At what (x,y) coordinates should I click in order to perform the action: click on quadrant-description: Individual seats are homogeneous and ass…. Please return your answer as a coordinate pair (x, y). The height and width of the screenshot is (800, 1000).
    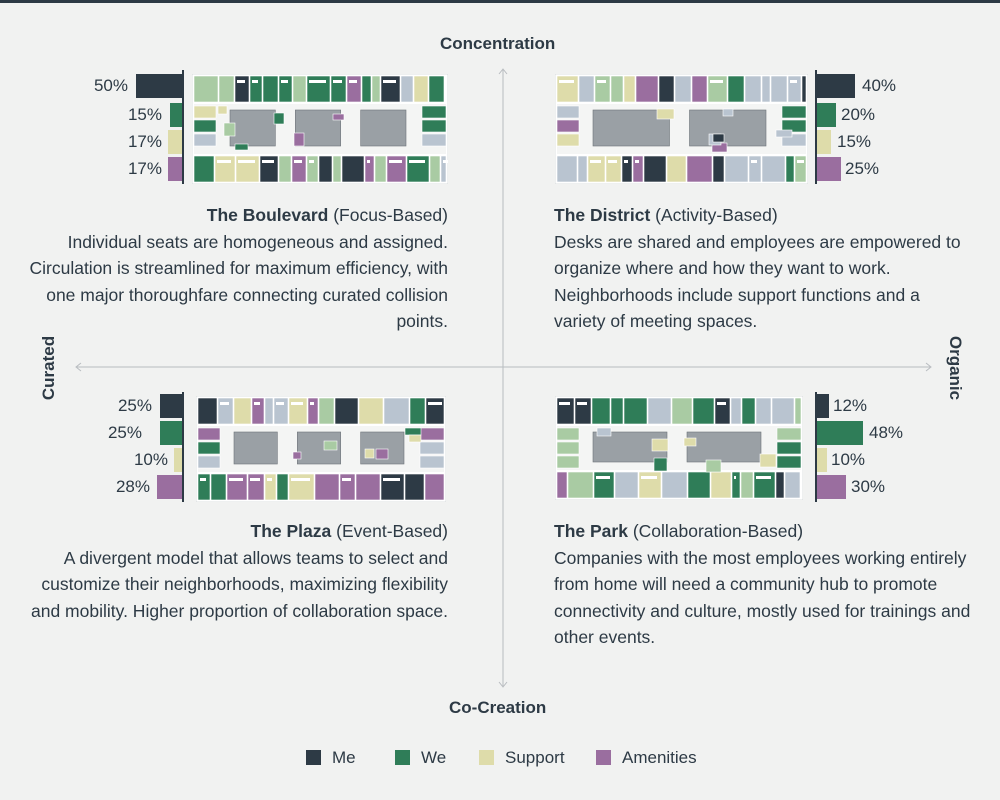
    Looking at the image, I should click on (238, 281).